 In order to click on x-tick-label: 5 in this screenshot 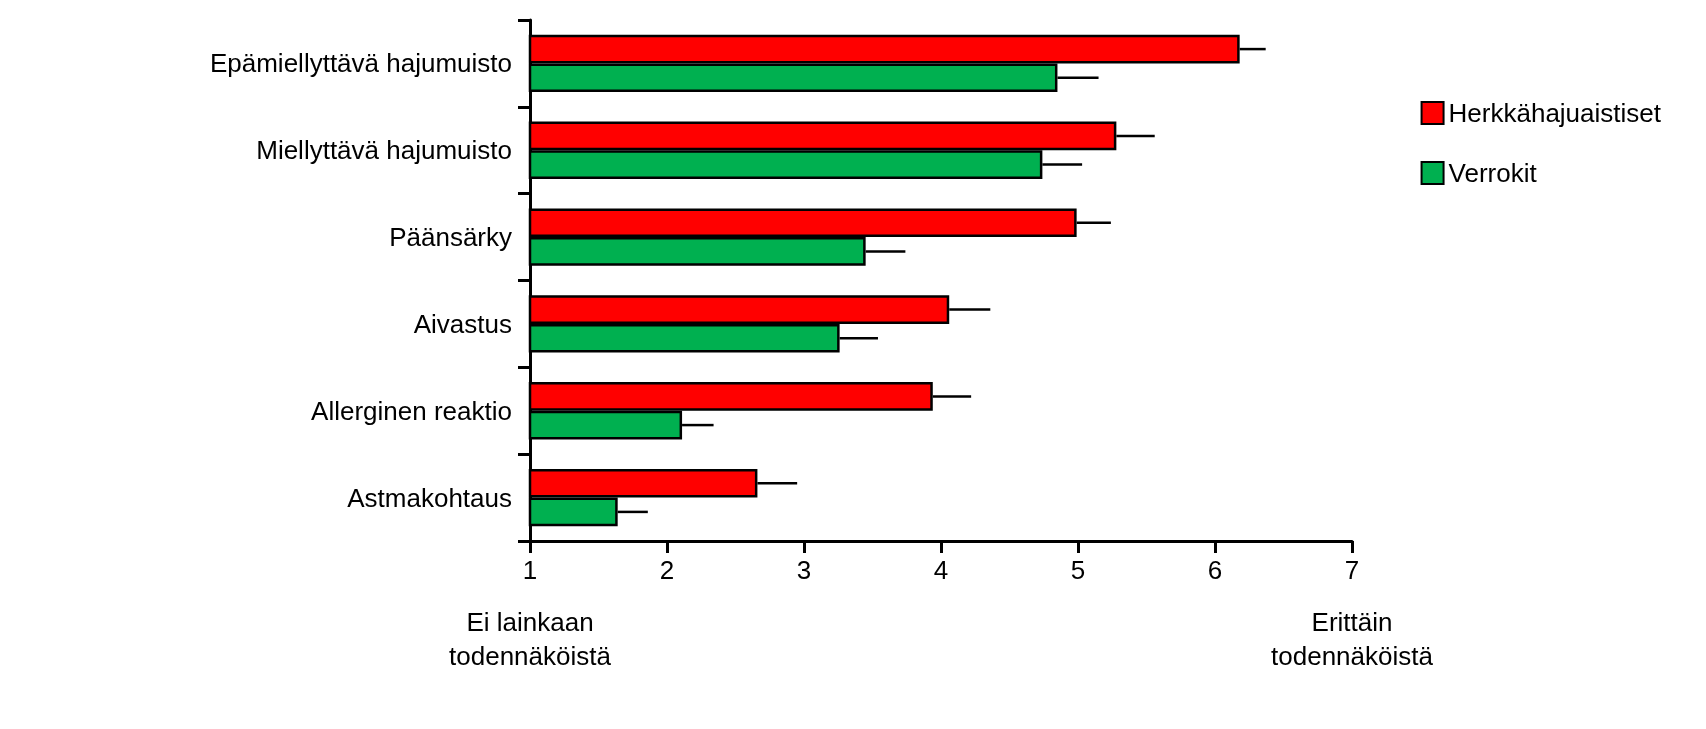, I will do `click(1078, 570)`.